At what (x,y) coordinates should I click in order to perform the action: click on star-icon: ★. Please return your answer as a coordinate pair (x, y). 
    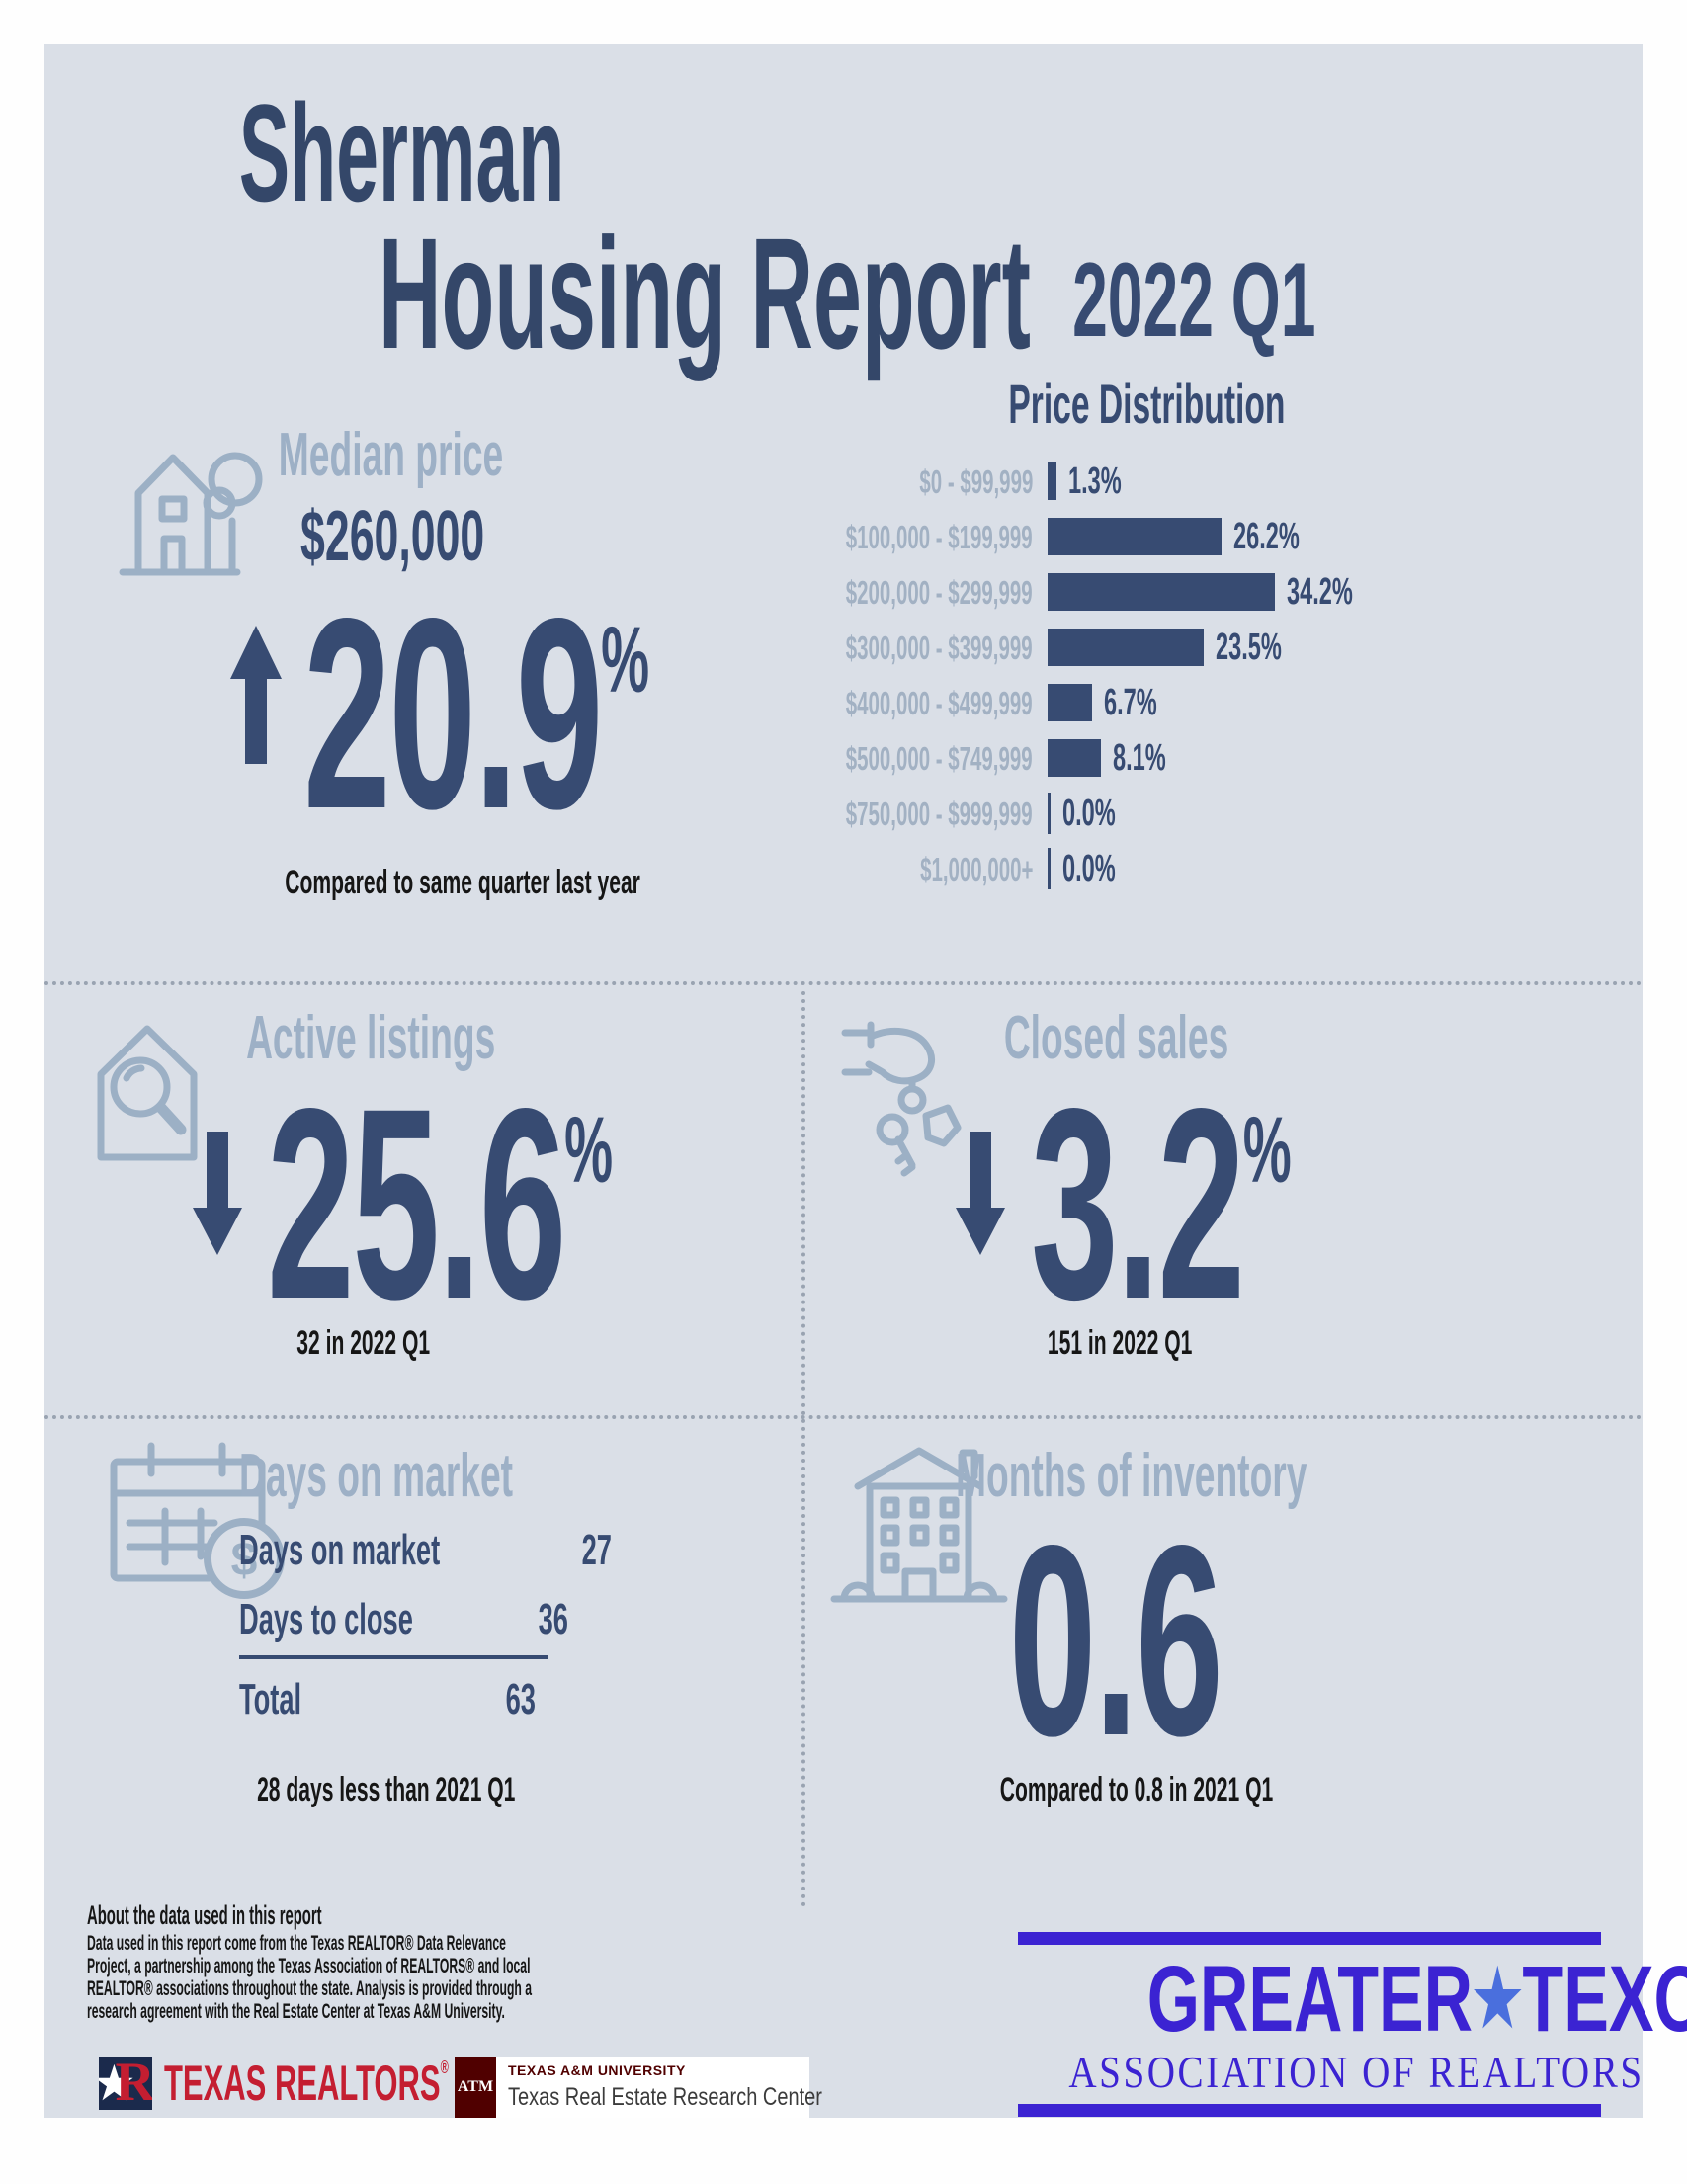
    Looking at the image, I should click on (117, 2083).